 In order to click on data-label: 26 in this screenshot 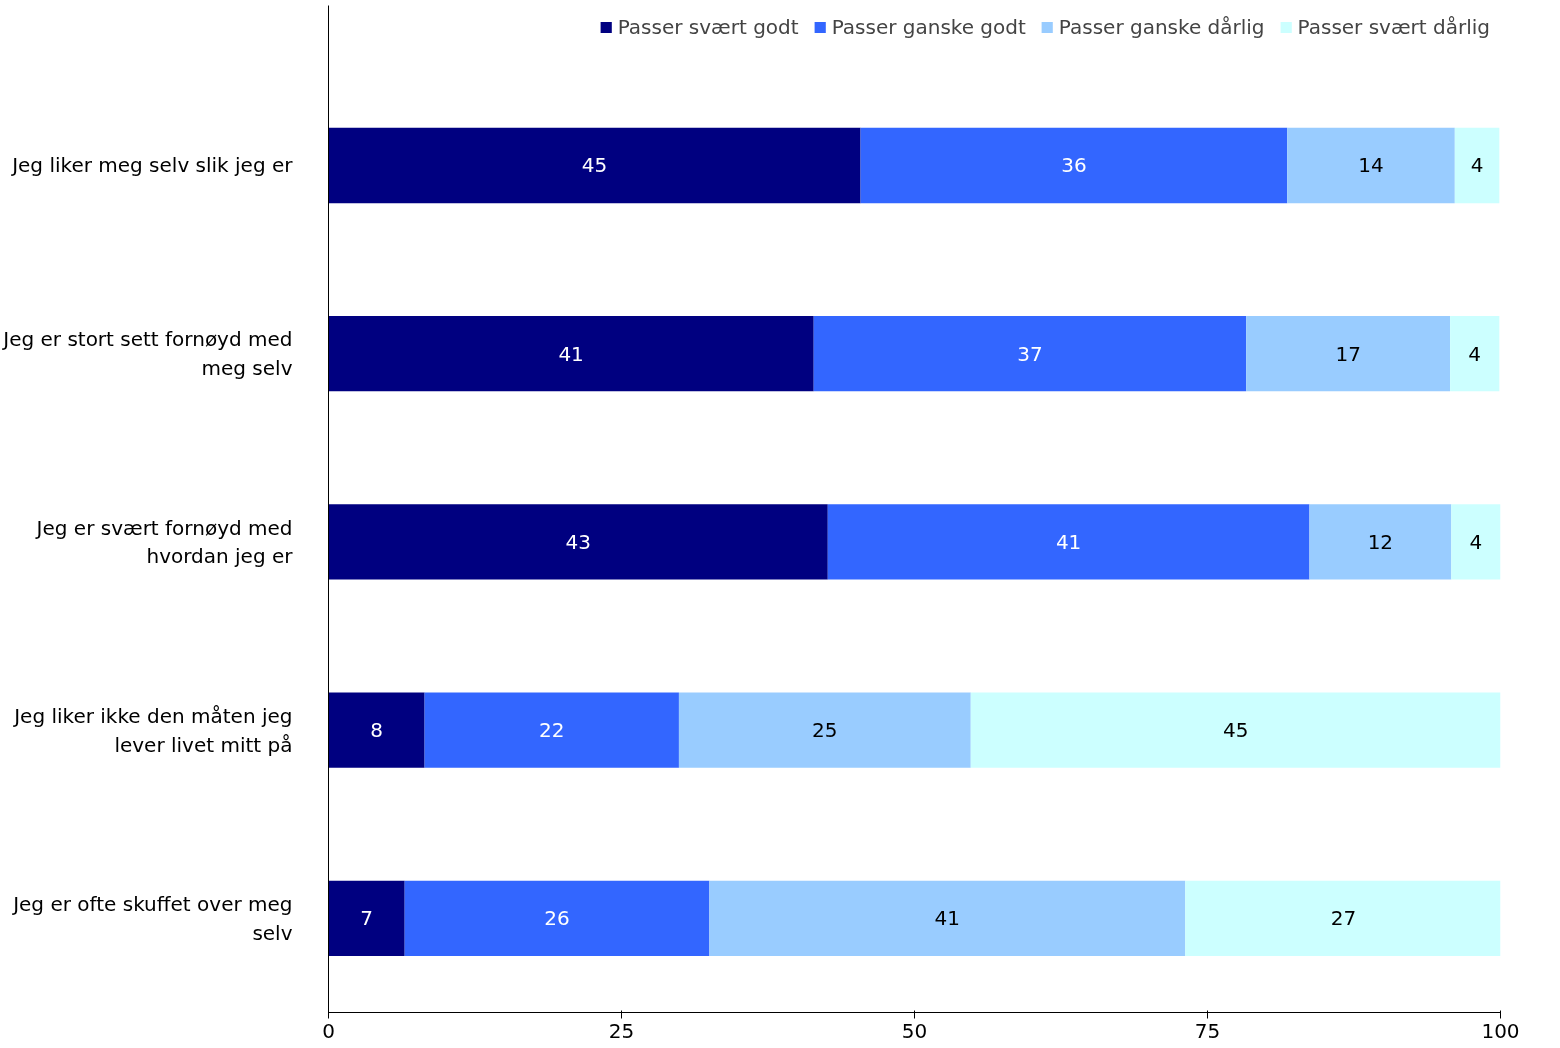, I will do `click(557, 918)`.